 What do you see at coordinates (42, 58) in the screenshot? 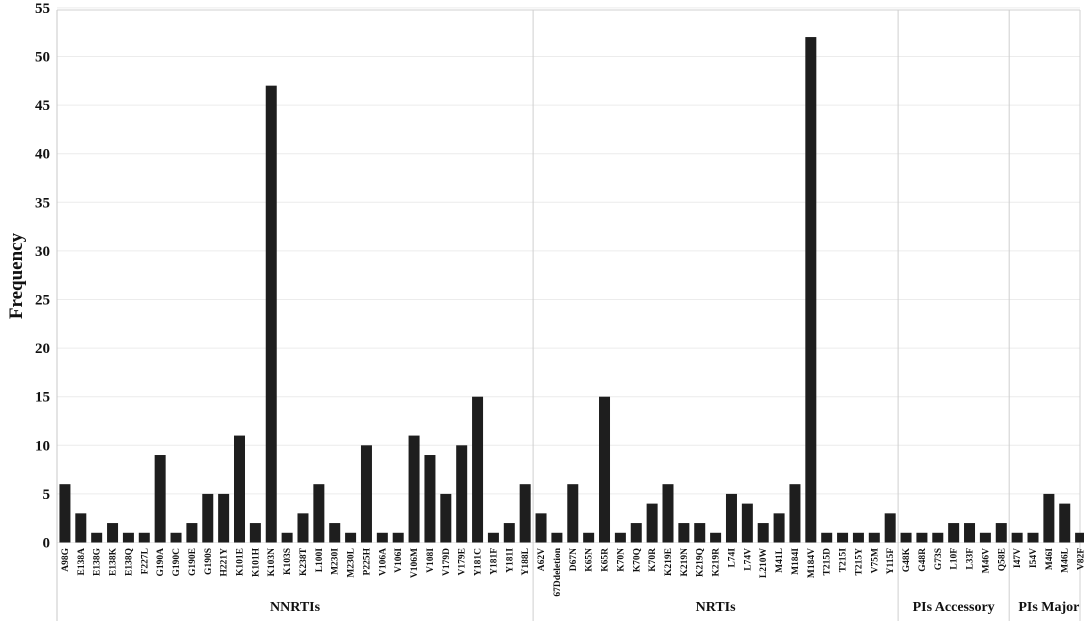
I see `y-tick-label: 50` at bounding box center [42, 58].